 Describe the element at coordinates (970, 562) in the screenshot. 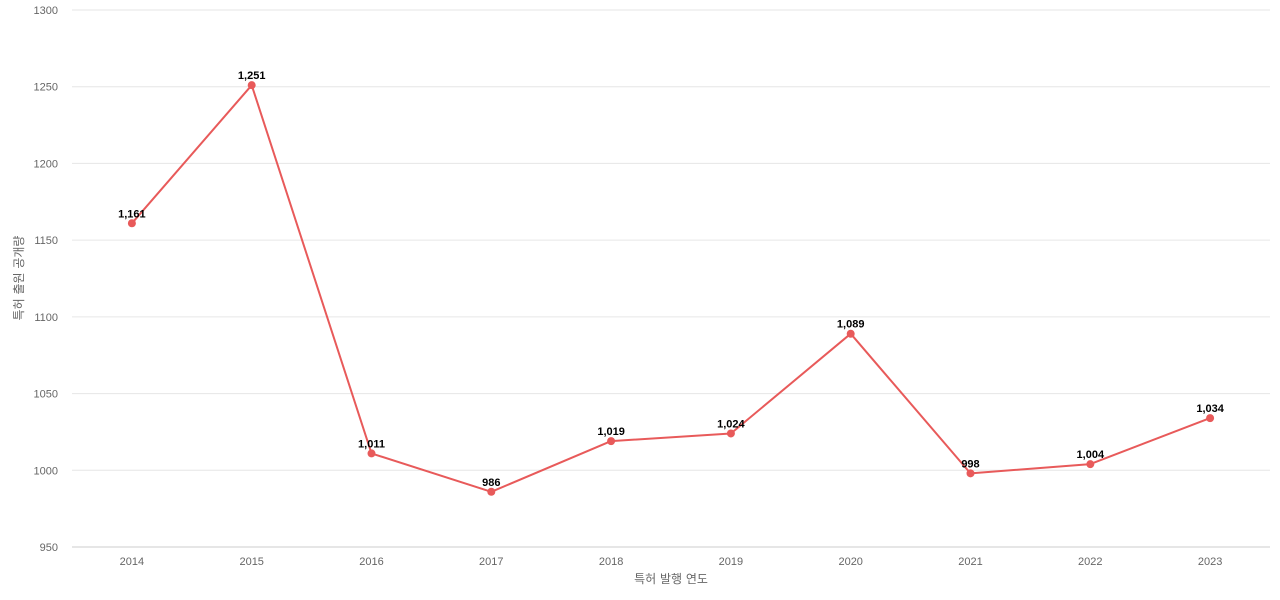

I see `x-tick-label: 2021` at that location.